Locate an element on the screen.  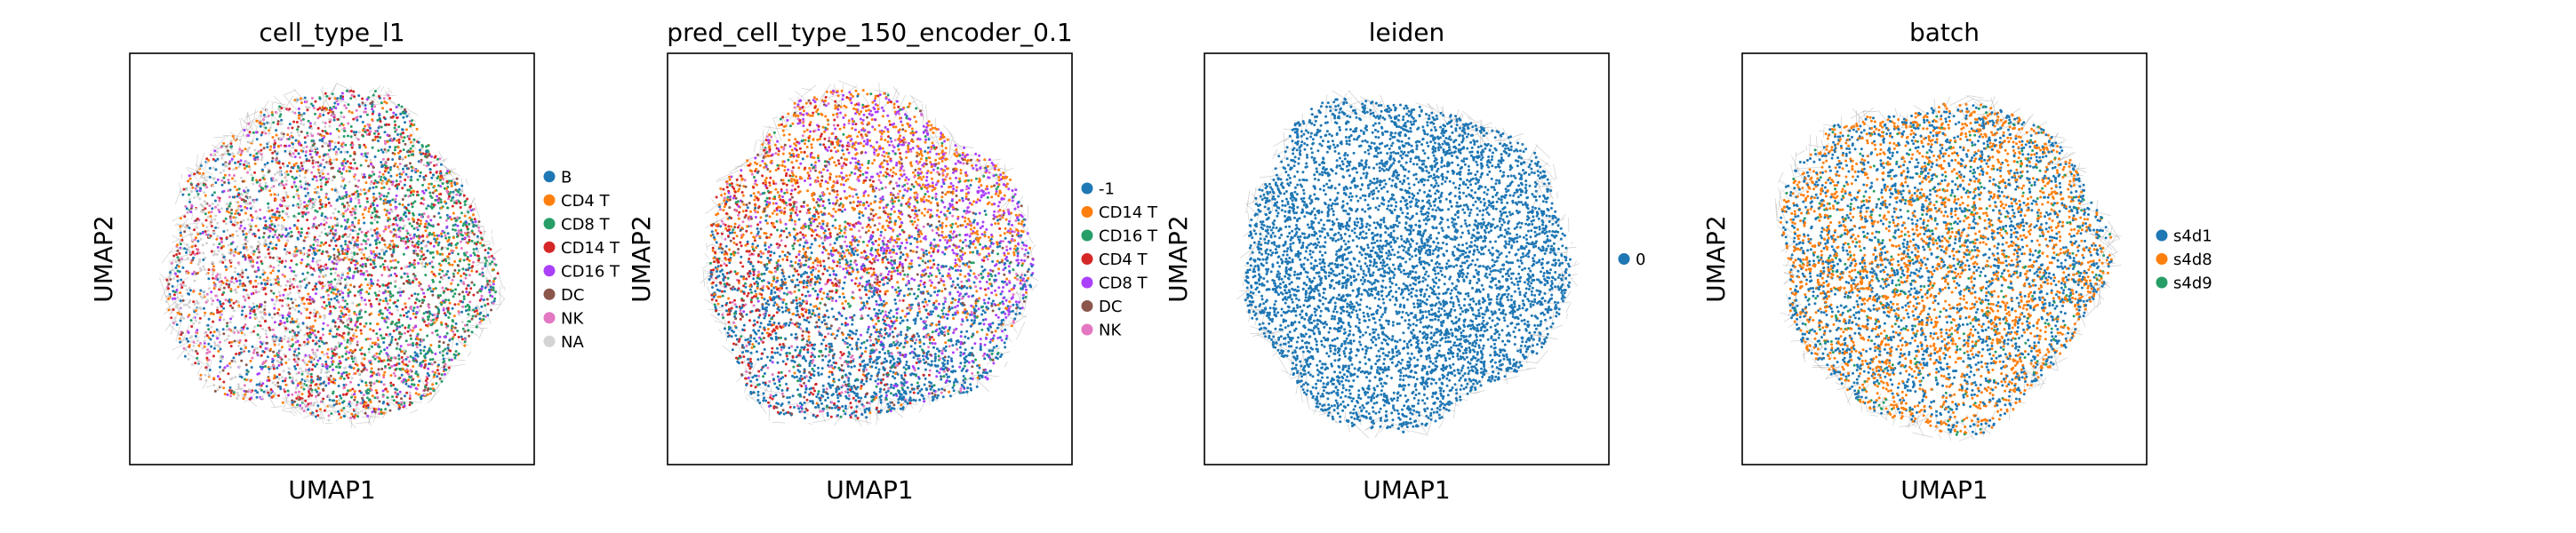
panel-title: leiden is located at coordinates (1407, 32).